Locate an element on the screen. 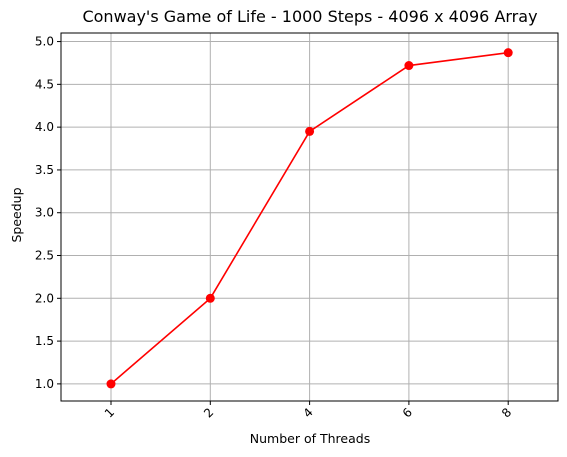 The width and height of the screenshot is (567, 457). y-tick-label: 1.0 is located at coordinates (44, 384).